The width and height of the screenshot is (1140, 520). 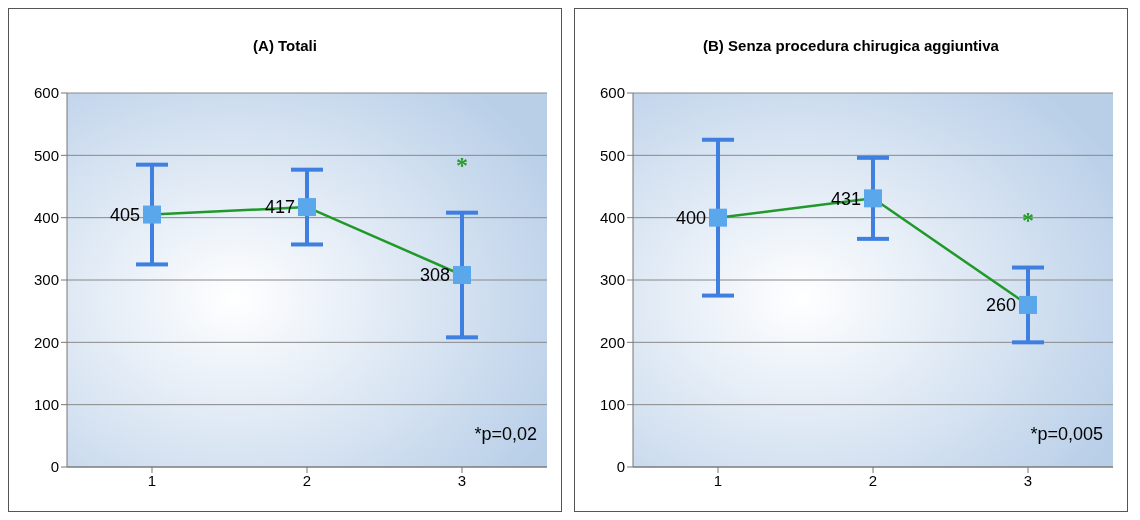 I want to click on chart-title: (A) Totali, so click(x=285, y=45).